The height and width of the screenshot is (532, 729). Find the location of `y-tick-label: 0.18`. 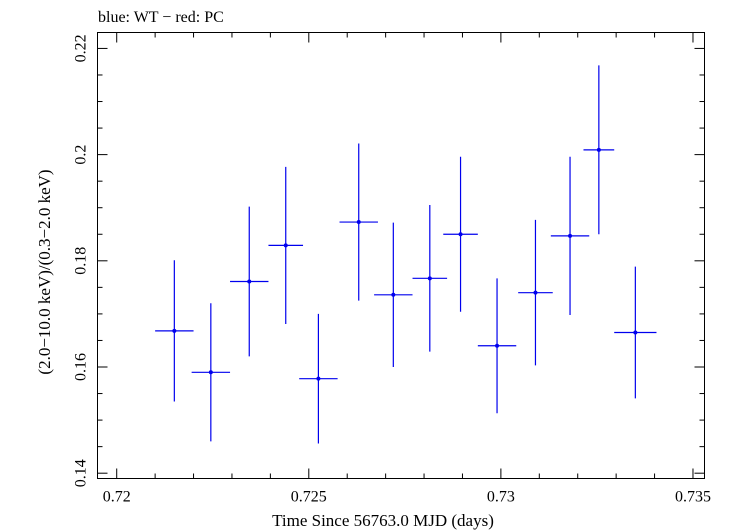

y-tick-label: 0.18 is located at coordinates (81, 261).